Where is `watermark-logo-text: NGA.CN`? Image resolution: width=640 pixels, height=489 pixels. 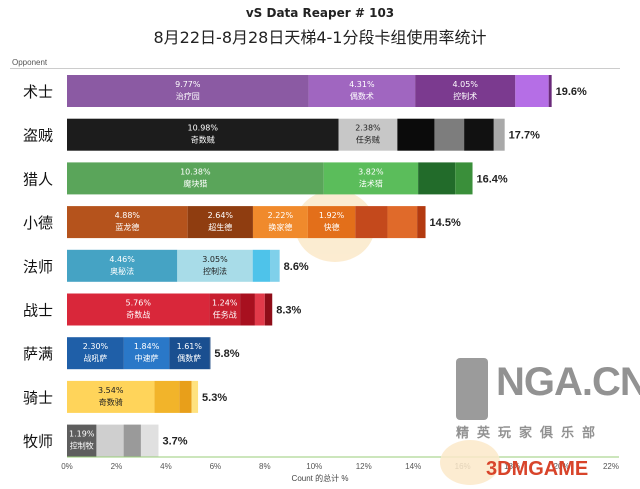 watermark-logo-text: NGA.CN is located at coordinates (568, 382).